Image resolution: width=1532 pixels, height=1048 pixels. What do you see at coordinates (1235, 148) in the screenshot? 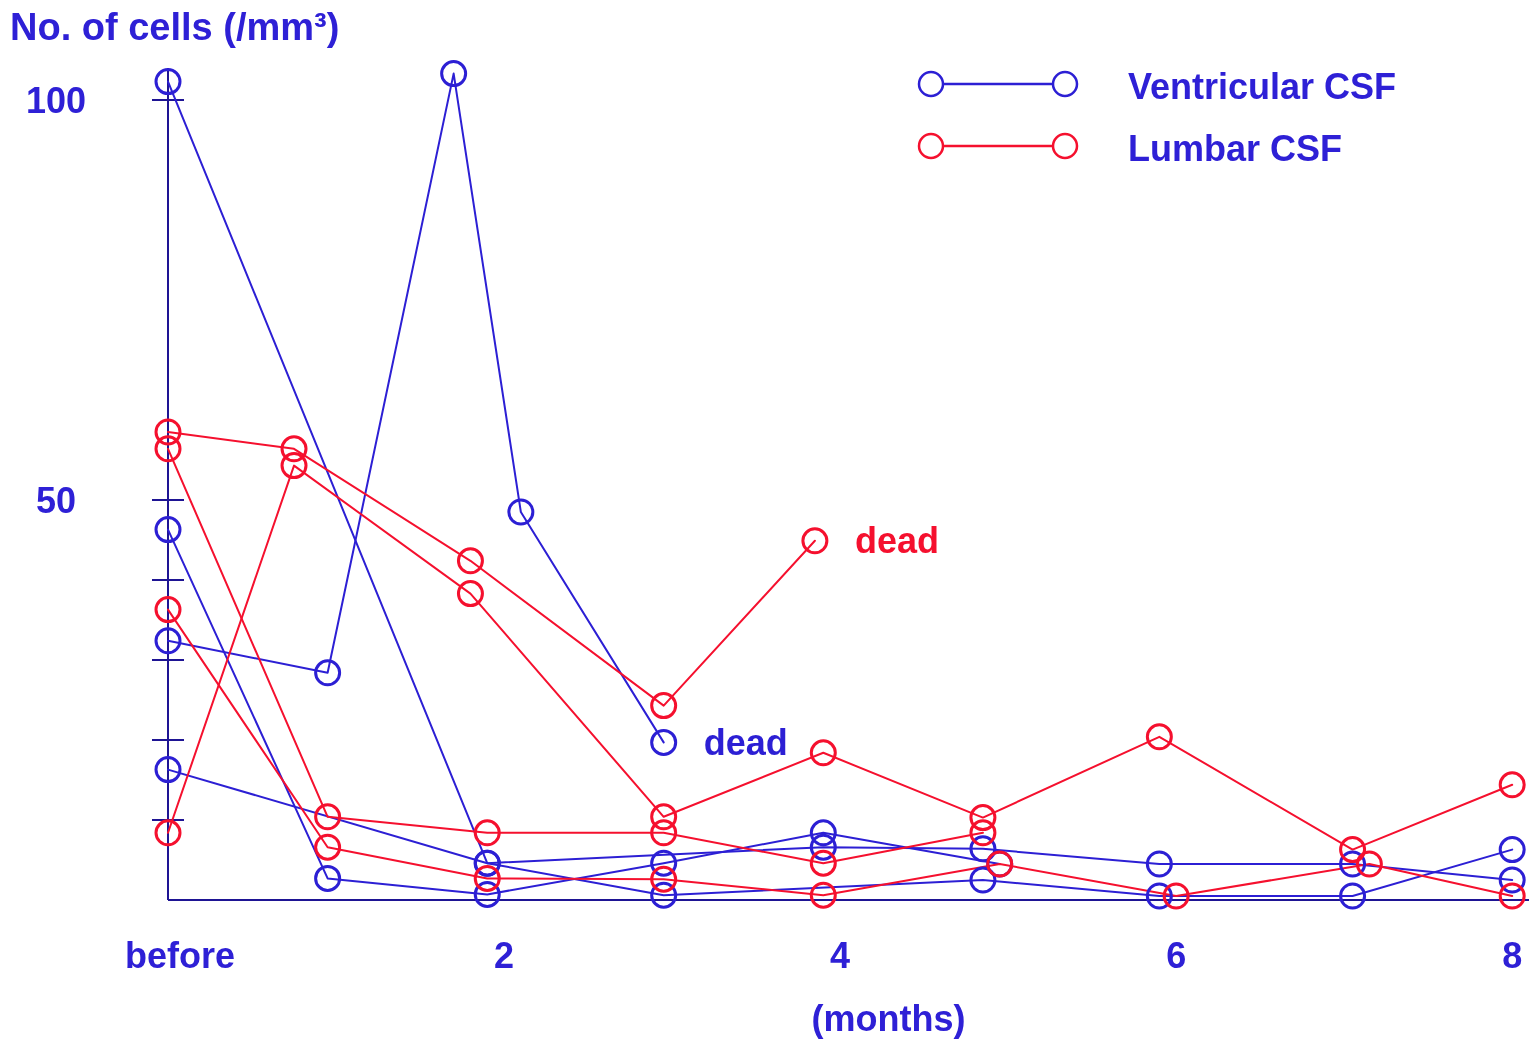
I see `legend-label: Lumbar CSF` at bounding box center [1235, 148].